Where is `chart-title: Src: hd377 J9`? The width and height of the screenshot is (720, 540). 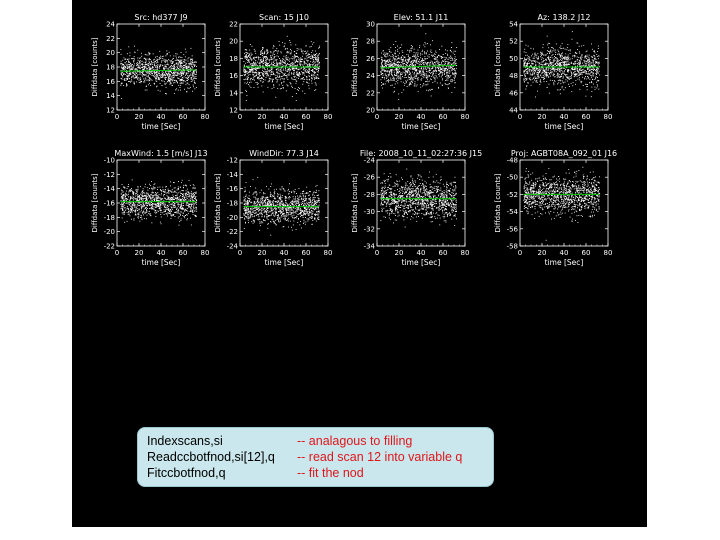 chart-title: Src: hd377 J9 is located at coordinates (160, 17).